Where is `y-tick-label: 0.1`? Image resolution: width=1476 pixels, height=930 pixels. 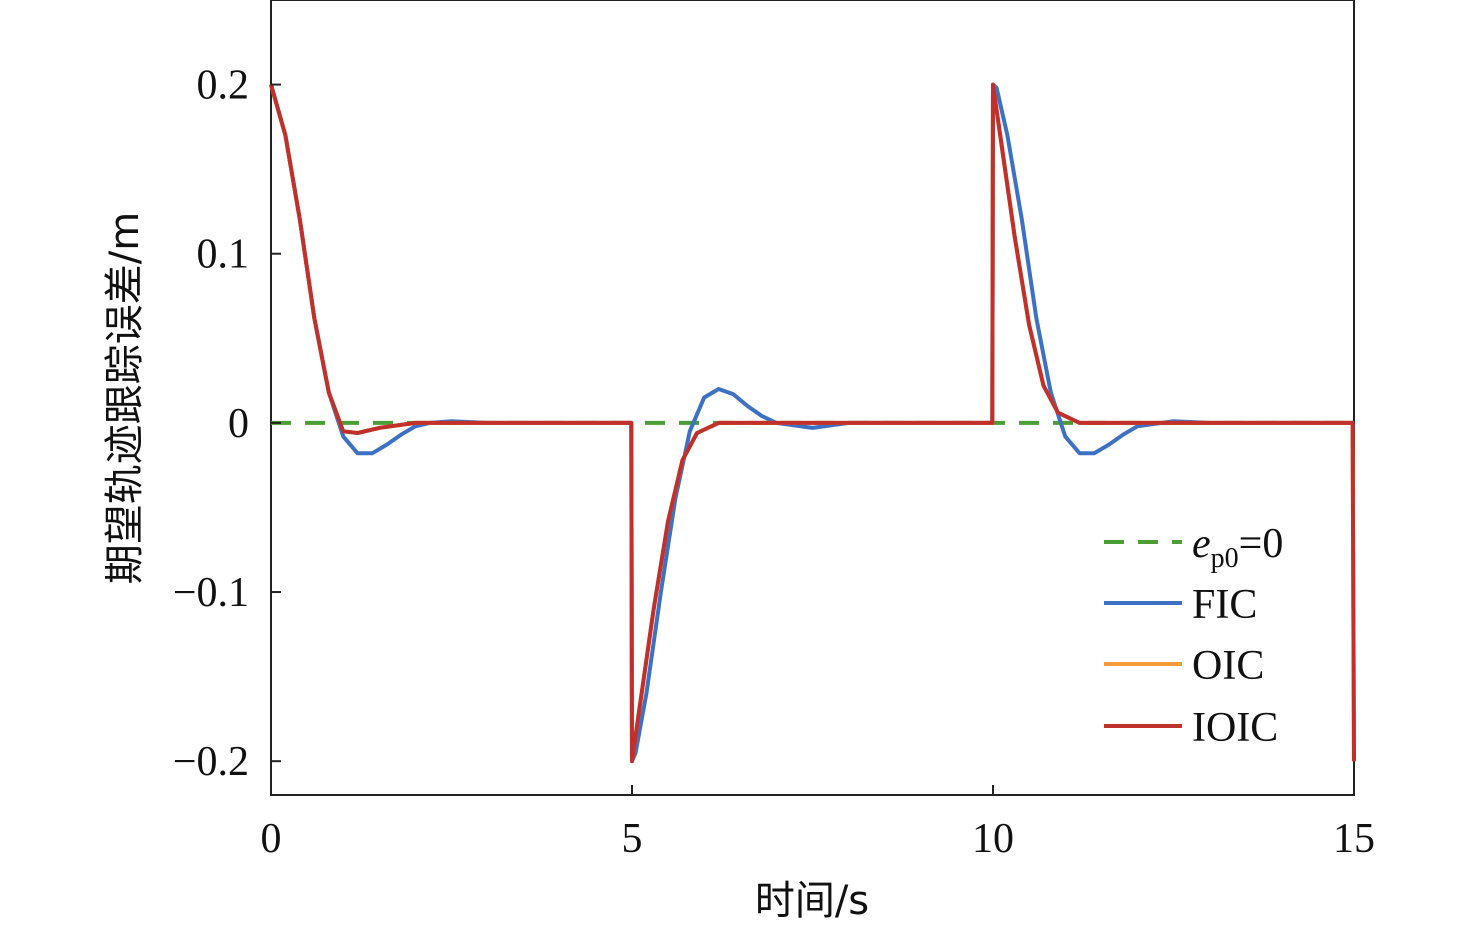
y-tick-label: 0.1 is located at coordinates (223, 255).